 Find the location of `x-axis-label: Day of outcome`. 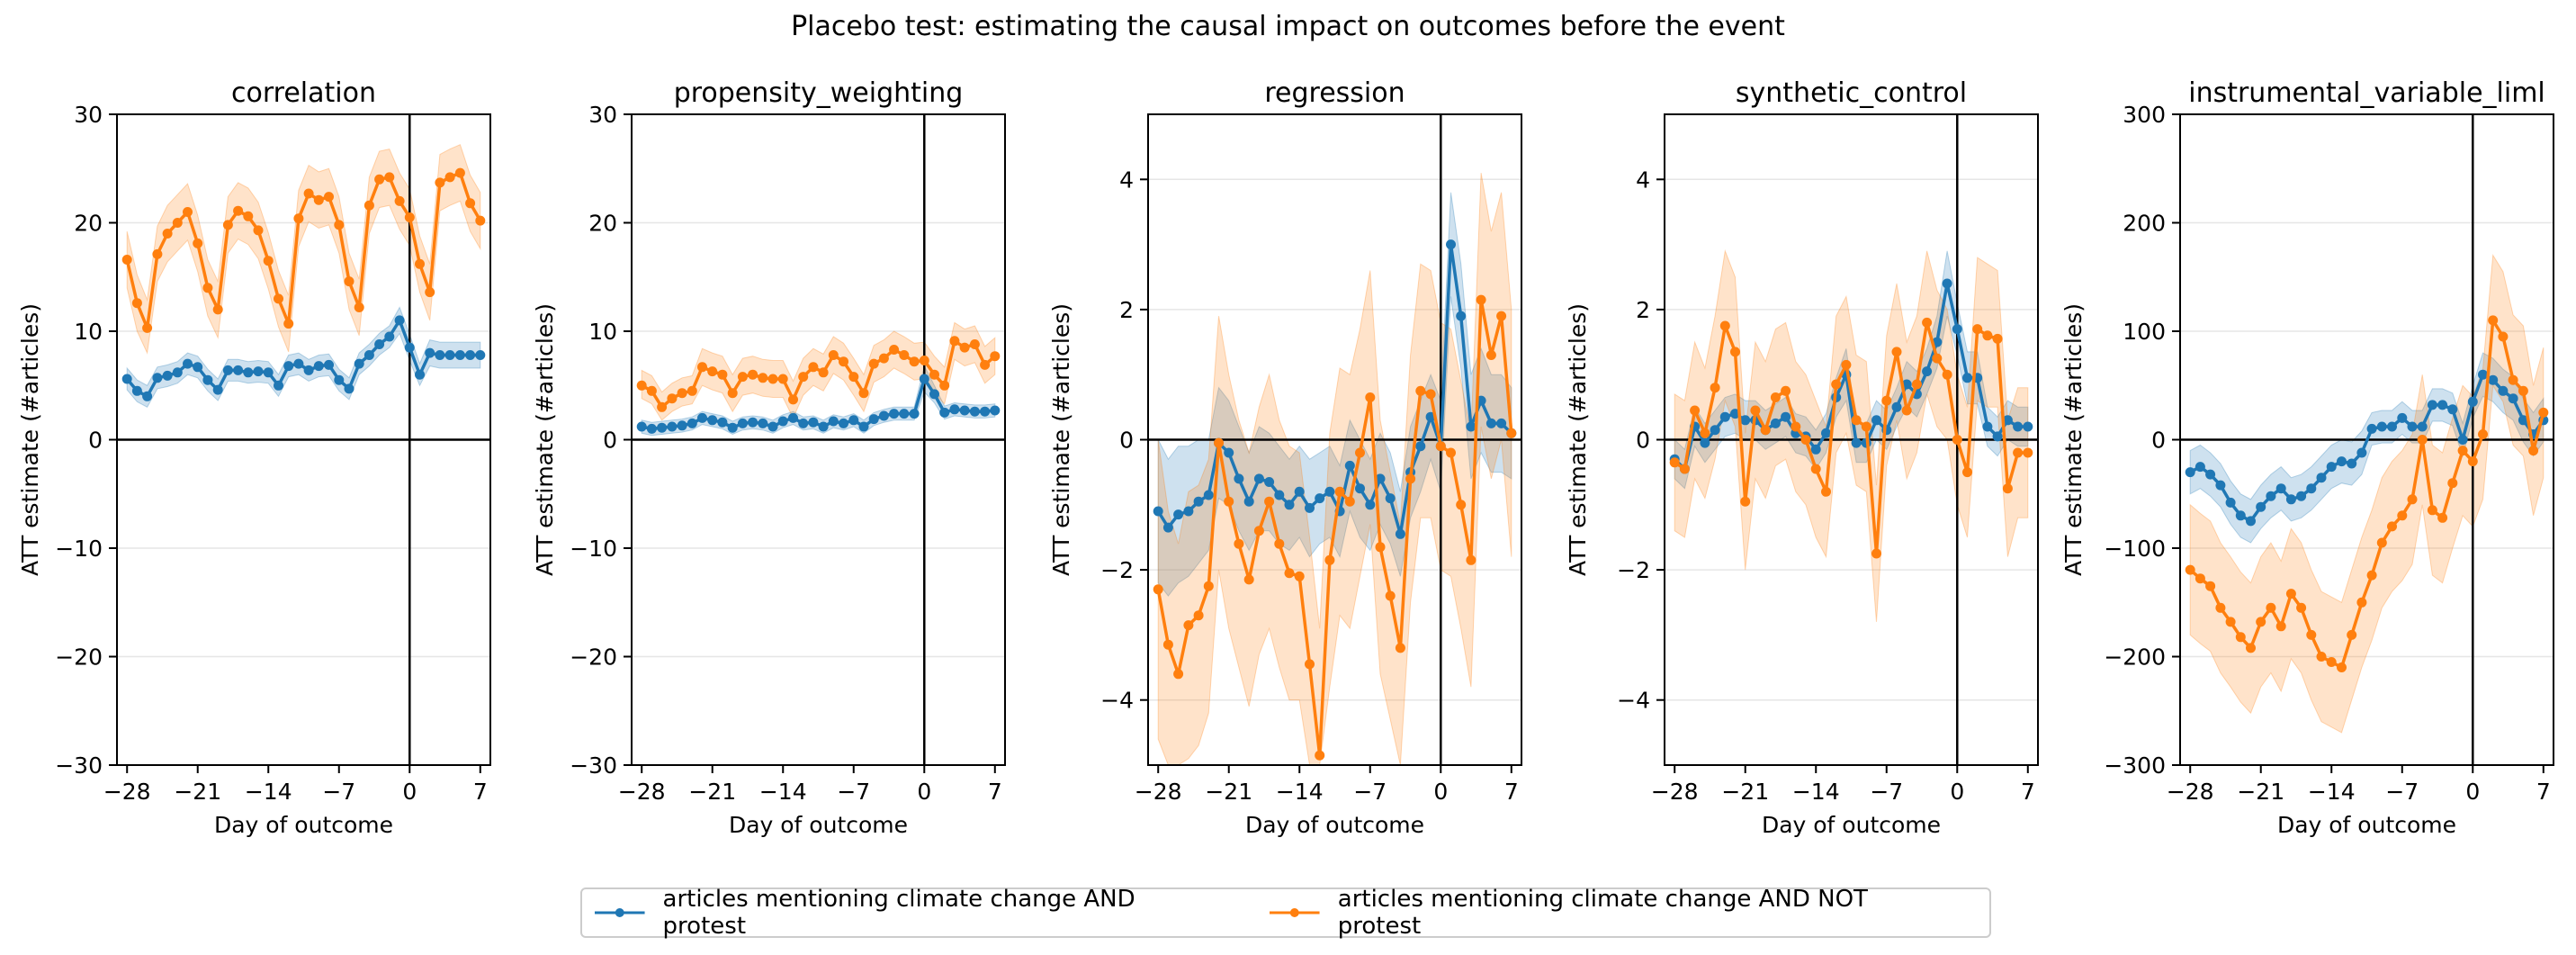

x-axis-label: Day of outcome is located at coordinates (819, 825).